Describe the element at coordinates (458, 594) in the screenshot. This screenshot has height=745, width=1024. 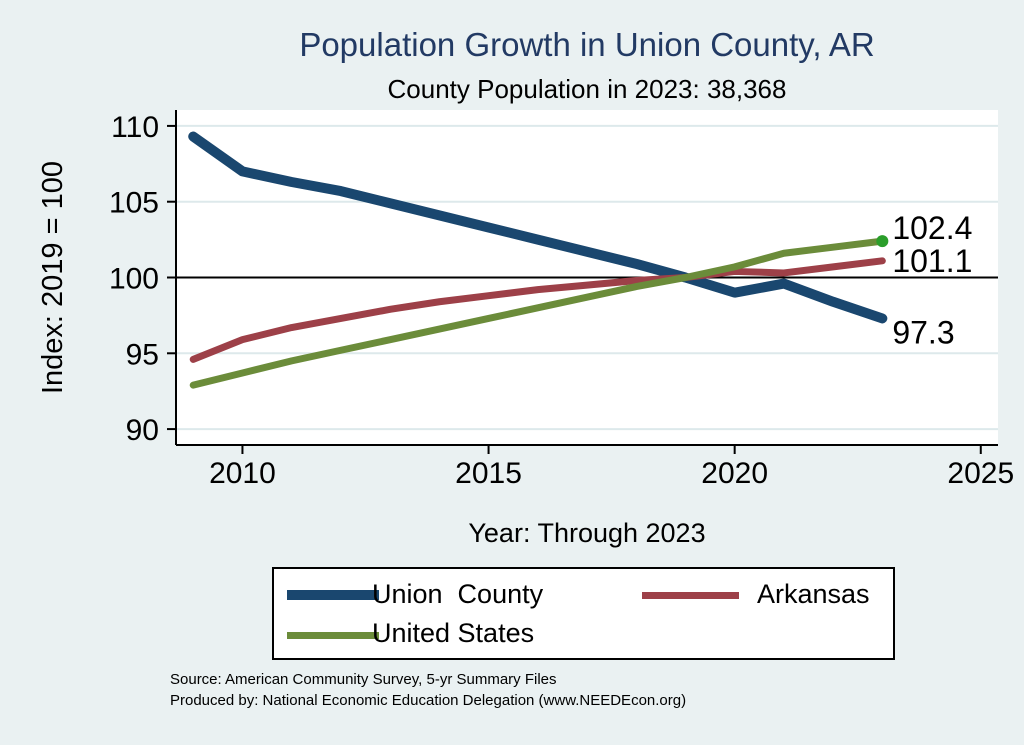
I see `legend-label-union-county: Union County` at that location.